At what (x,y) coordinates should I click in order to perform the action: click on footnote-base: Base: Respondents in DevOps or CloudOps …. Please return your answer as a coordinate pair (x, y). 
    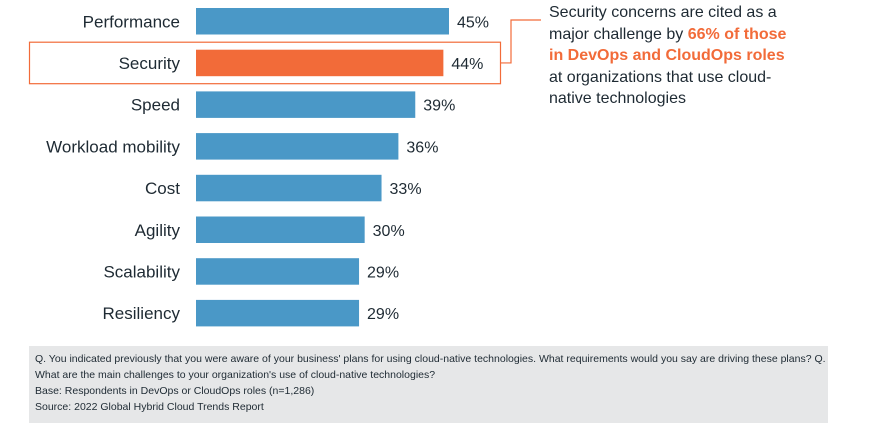
    Looking at the image, I should click on (175, 391).